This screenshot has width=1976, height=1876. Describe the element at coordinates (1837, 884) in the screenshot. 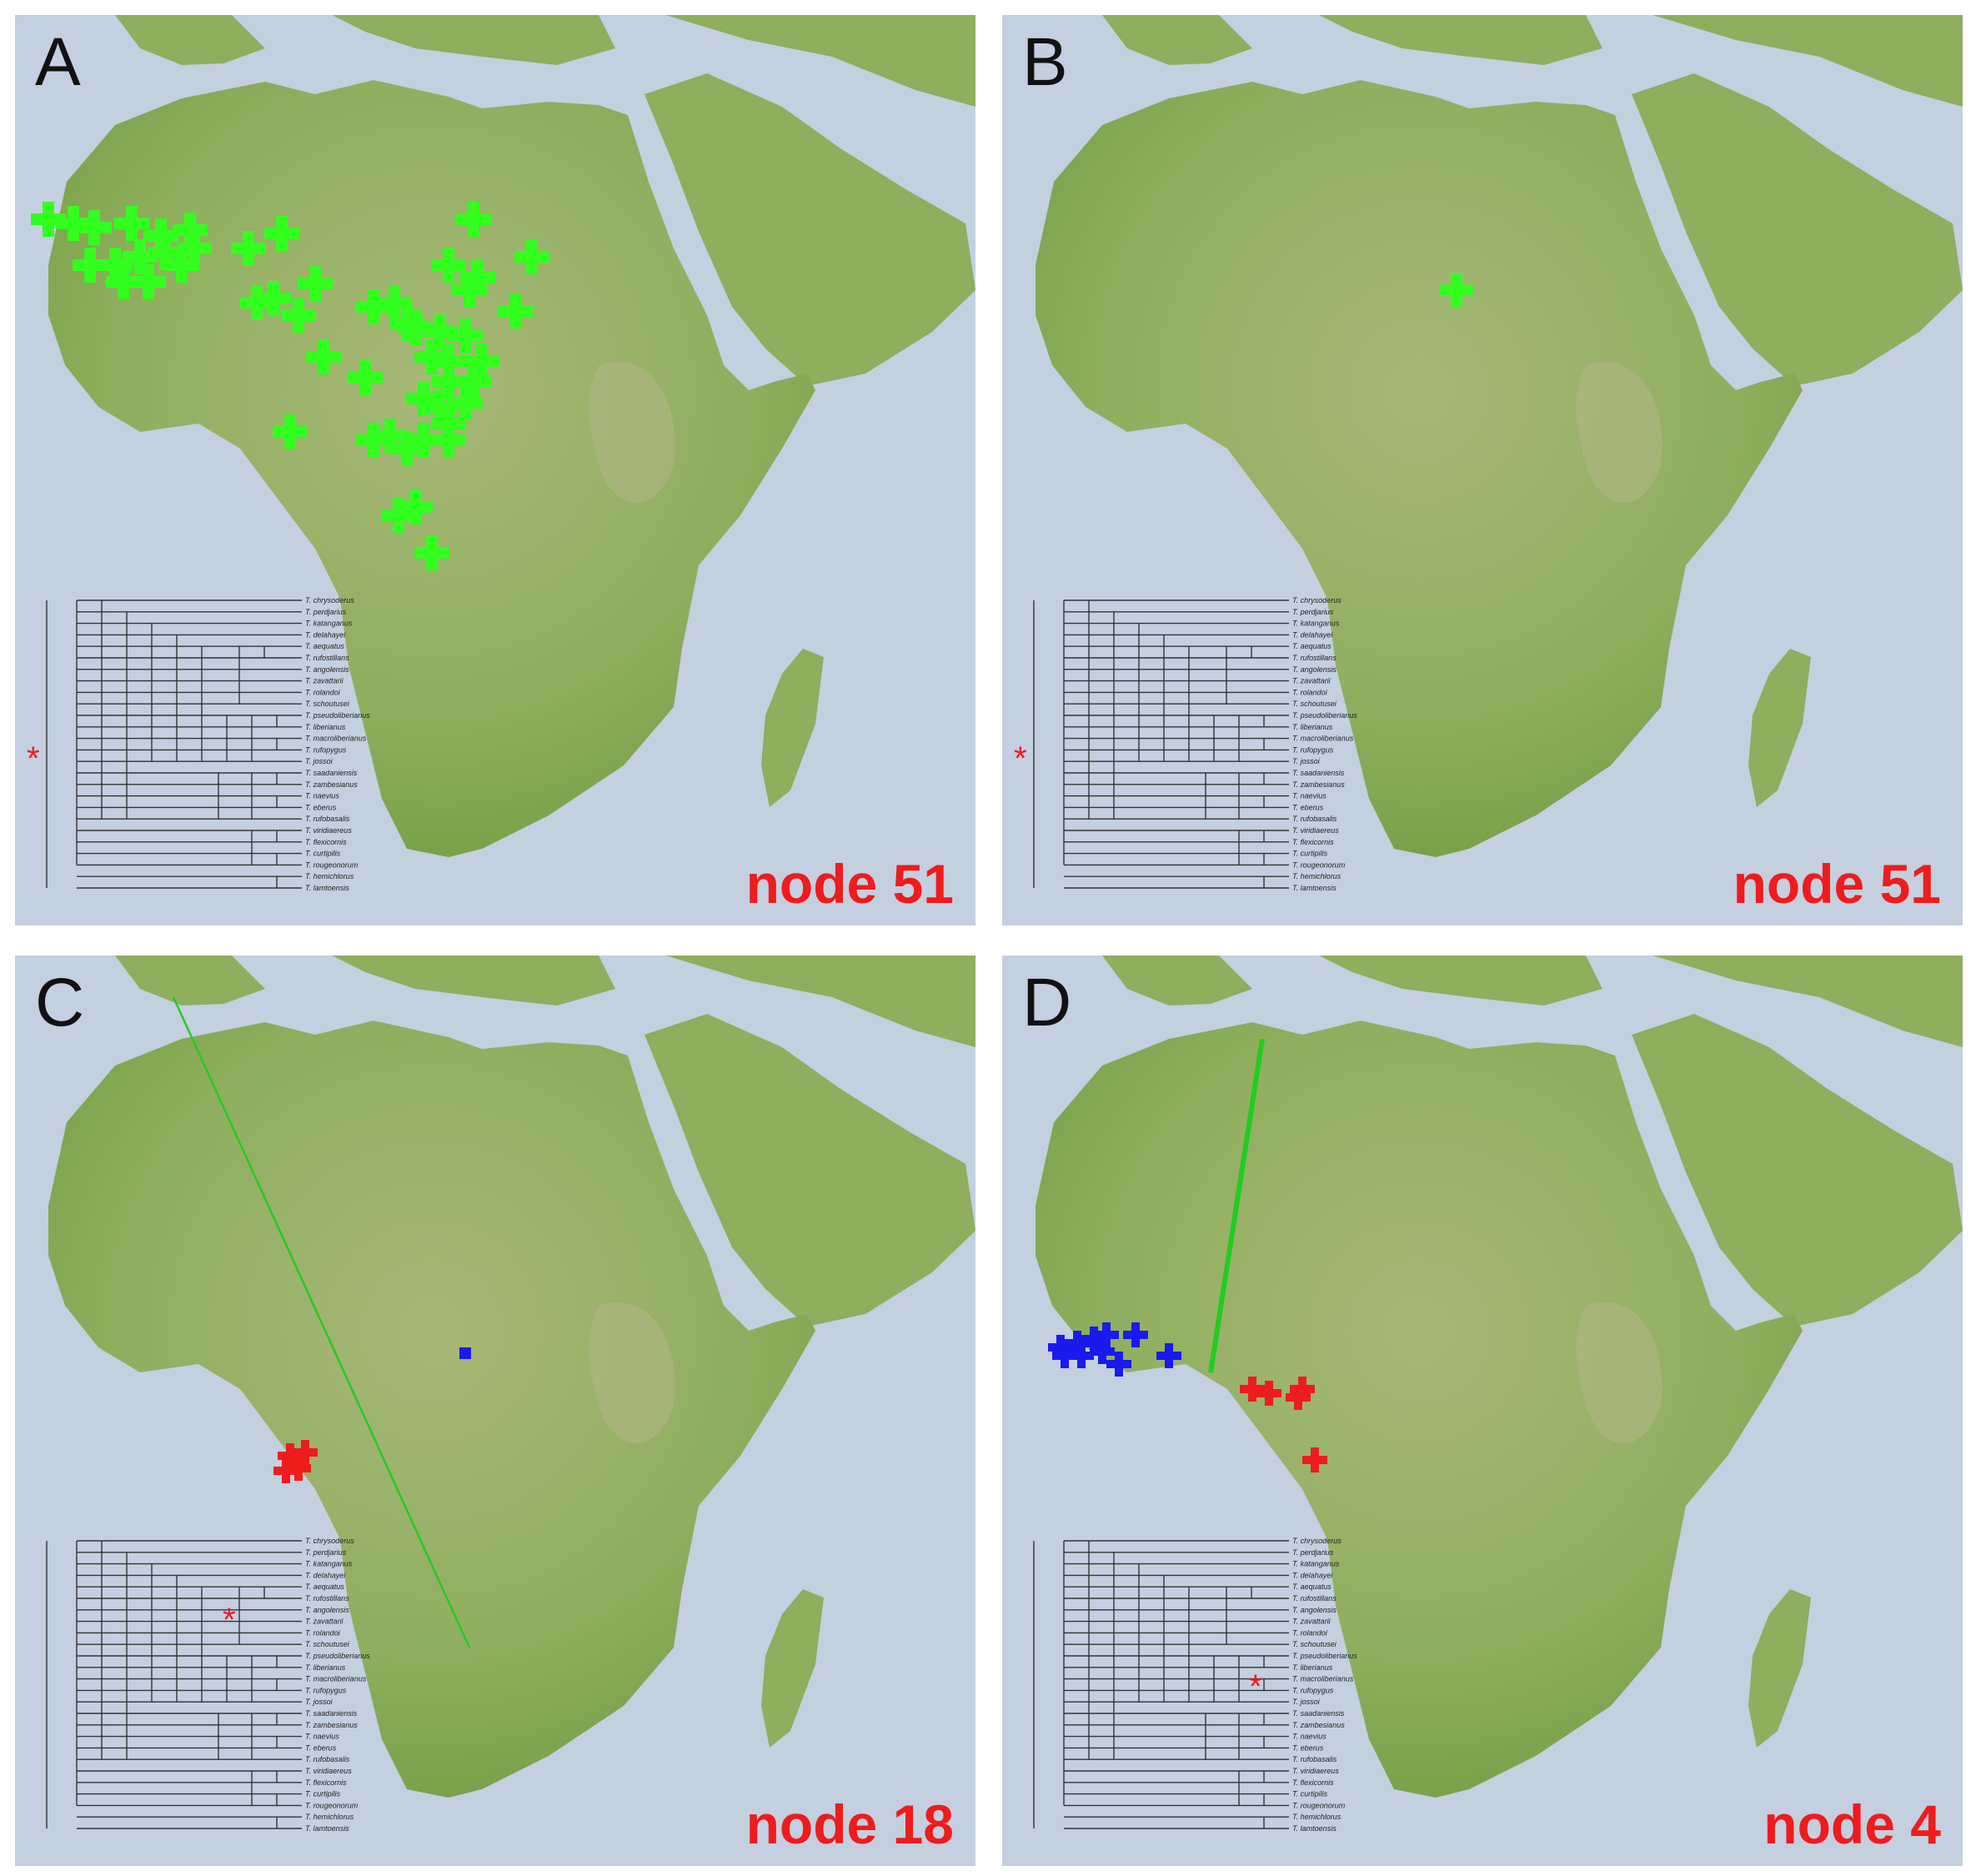

I see `node-label: node 51` at that location.